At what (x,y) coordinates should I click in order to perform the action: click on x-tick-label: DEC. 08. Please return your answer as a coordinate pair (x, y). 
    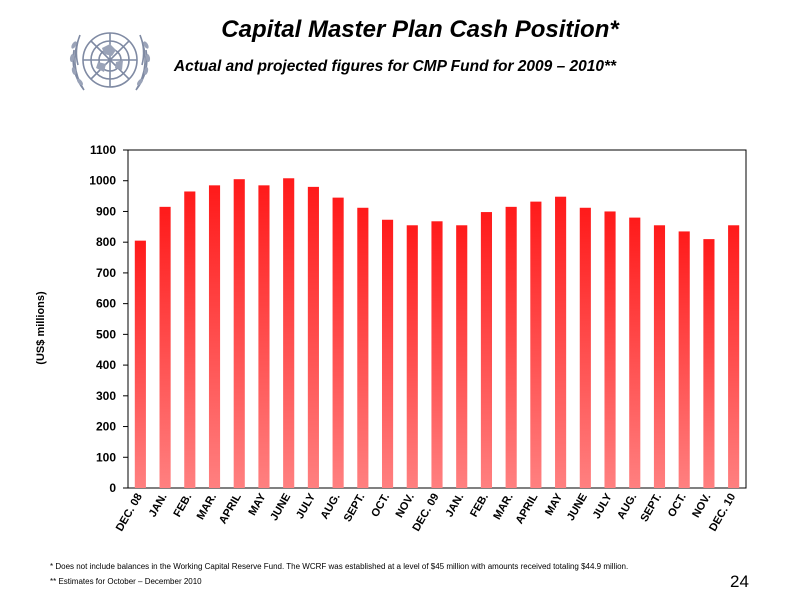
    Looking at the image, I should click on (129, 513).